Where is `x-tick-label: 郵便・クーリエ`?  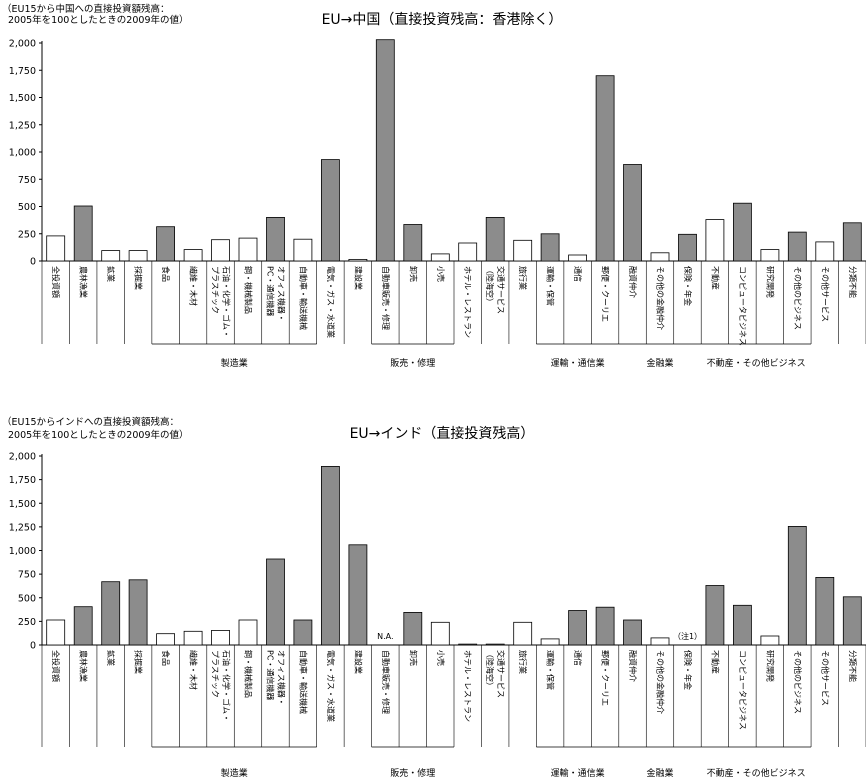
x-tick-label: 郵便・クーリエ is located at coordinates (606, 294).